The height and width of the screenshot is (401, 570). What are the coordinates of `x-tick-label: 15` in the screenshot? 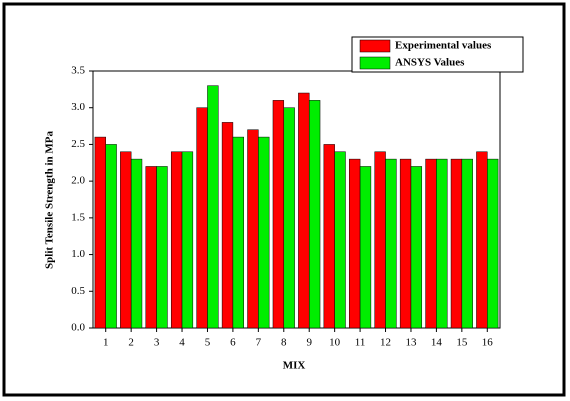 It's located at (462, 343).